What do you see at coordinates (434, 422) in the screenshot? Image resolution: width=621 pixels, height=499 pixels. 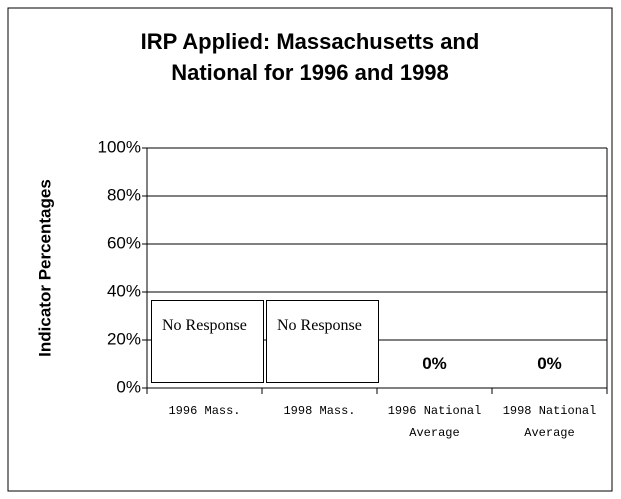 I see `x-tick-label: 1996 National Average` at bounding box center [434, 422].